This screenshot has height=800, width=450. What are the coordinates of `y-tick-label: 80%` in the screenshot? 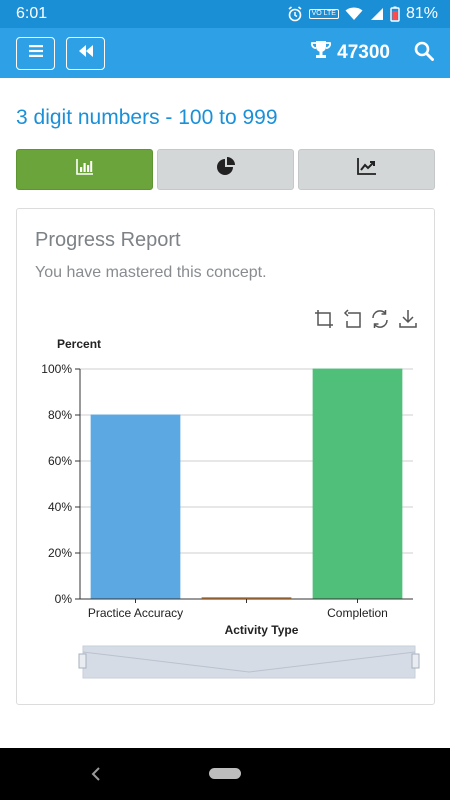 It's located at (60, 415).